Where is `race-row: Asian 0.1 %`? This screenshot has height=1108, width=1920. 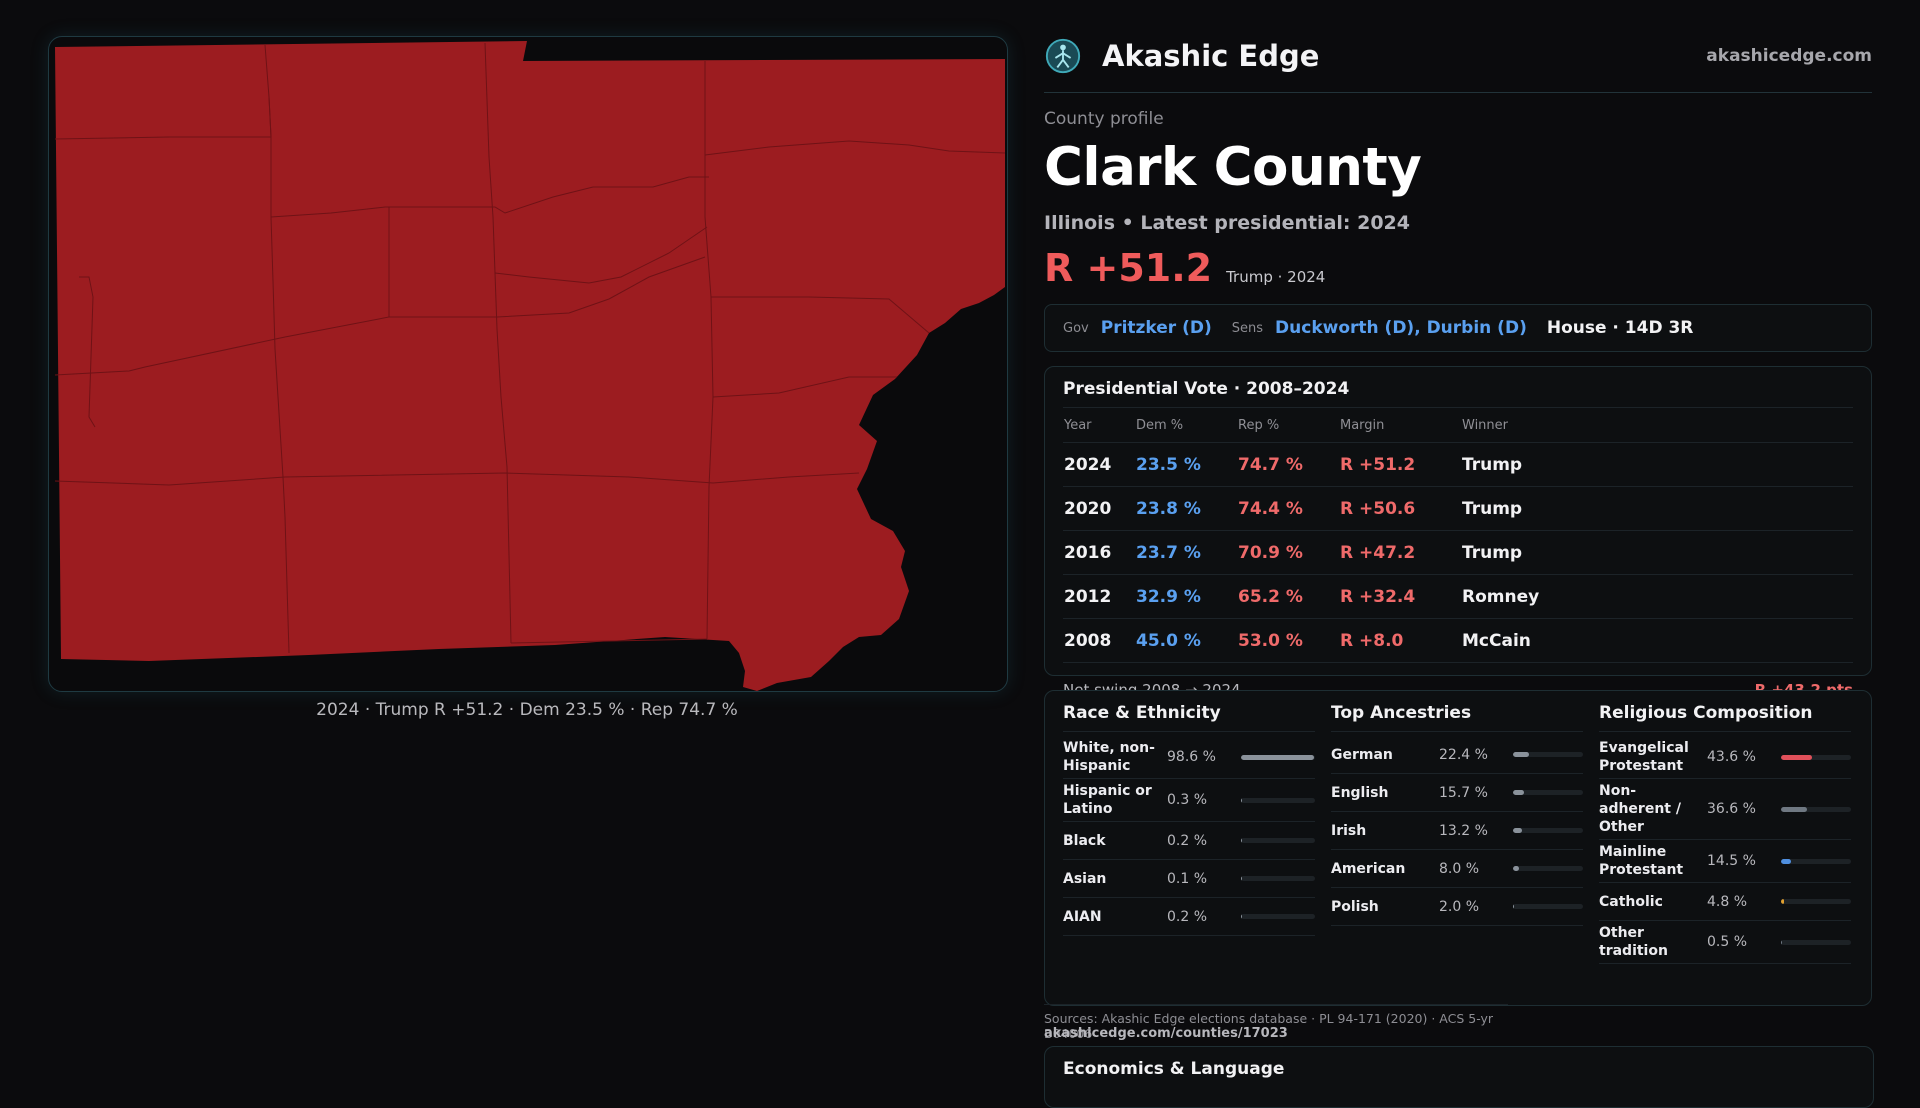 race-row: Asian 0.1 % is located at coordinates (1189, 879).